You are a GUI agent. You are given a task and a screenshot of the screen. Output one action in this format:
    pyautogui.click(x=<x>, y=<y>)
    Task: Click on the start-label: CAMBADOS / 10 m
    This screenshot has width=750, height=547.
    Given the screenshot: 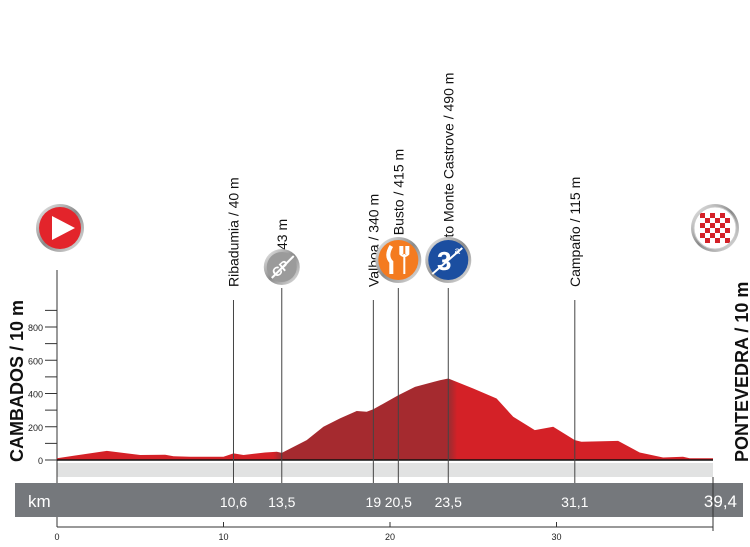 What is the action you would take?
    pyautogui.click(x=17, y=381)
    